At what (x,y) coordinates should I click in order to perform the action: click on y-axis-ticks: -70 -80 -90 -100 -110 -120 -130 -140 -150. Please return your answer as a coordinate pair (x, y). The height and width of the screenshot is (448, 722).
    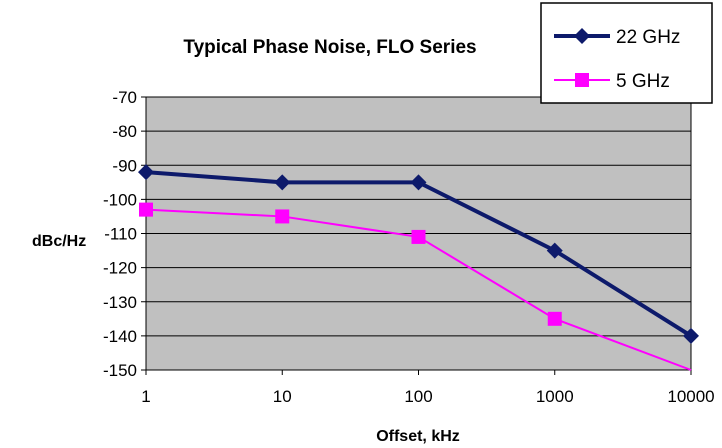
    Looking at the image, I should click on (124, 234).